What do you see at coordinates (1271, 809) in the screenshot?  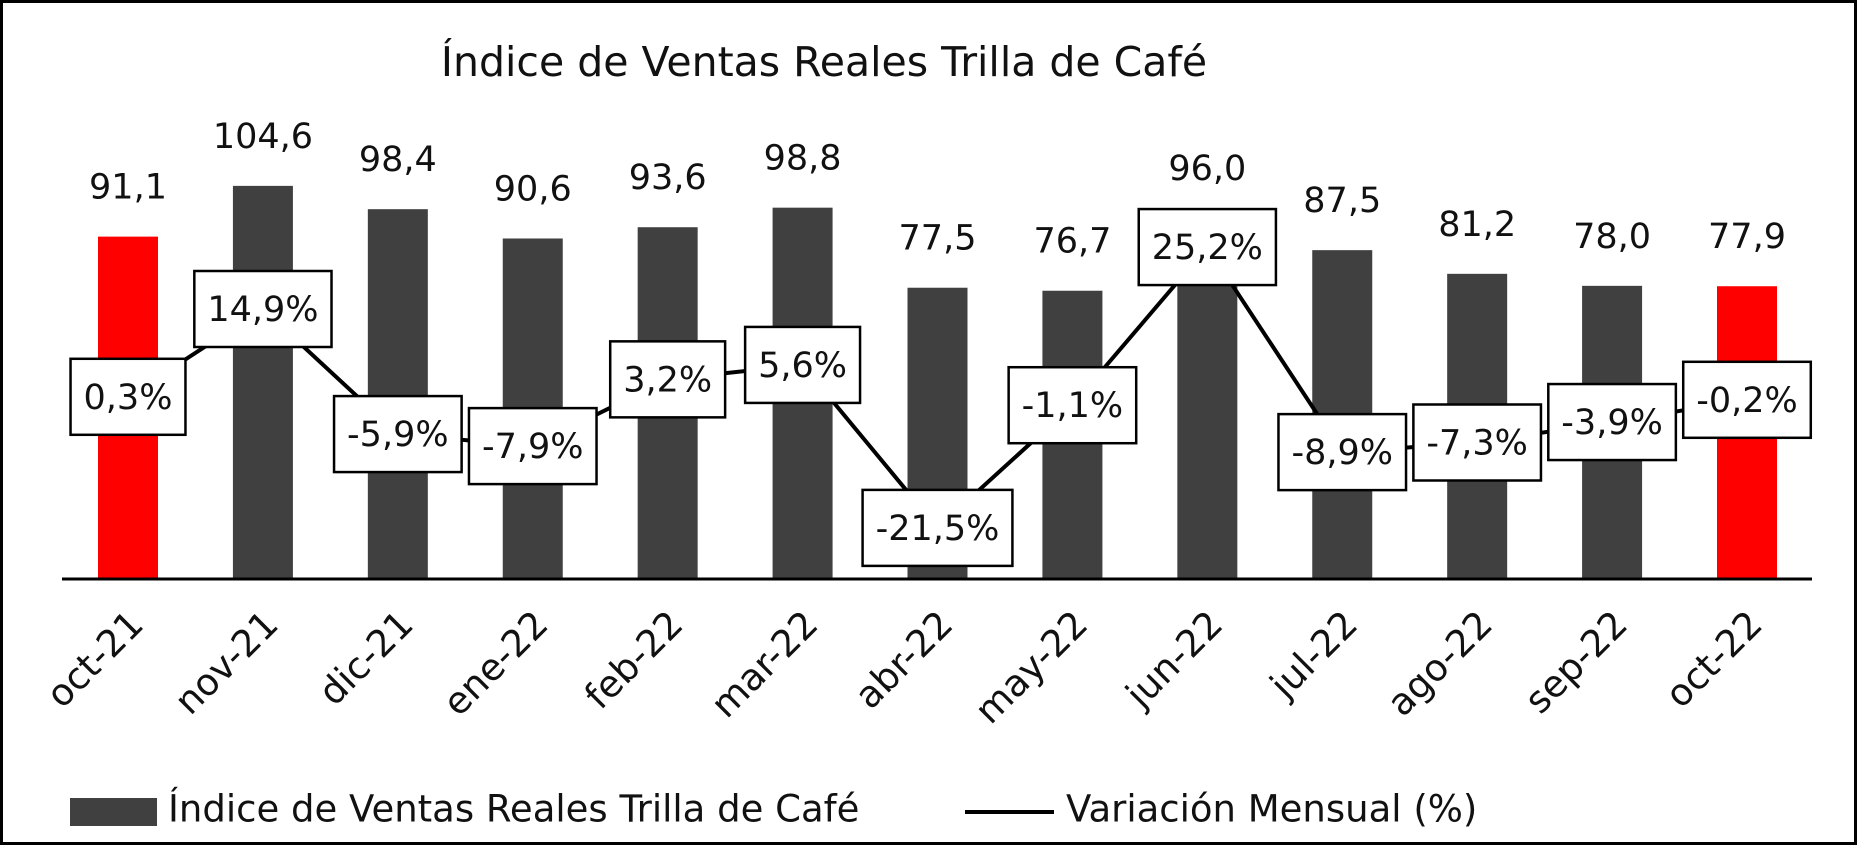 I see `legend-label: Variación Mensual (%)` at bounding box center [1271, 809].